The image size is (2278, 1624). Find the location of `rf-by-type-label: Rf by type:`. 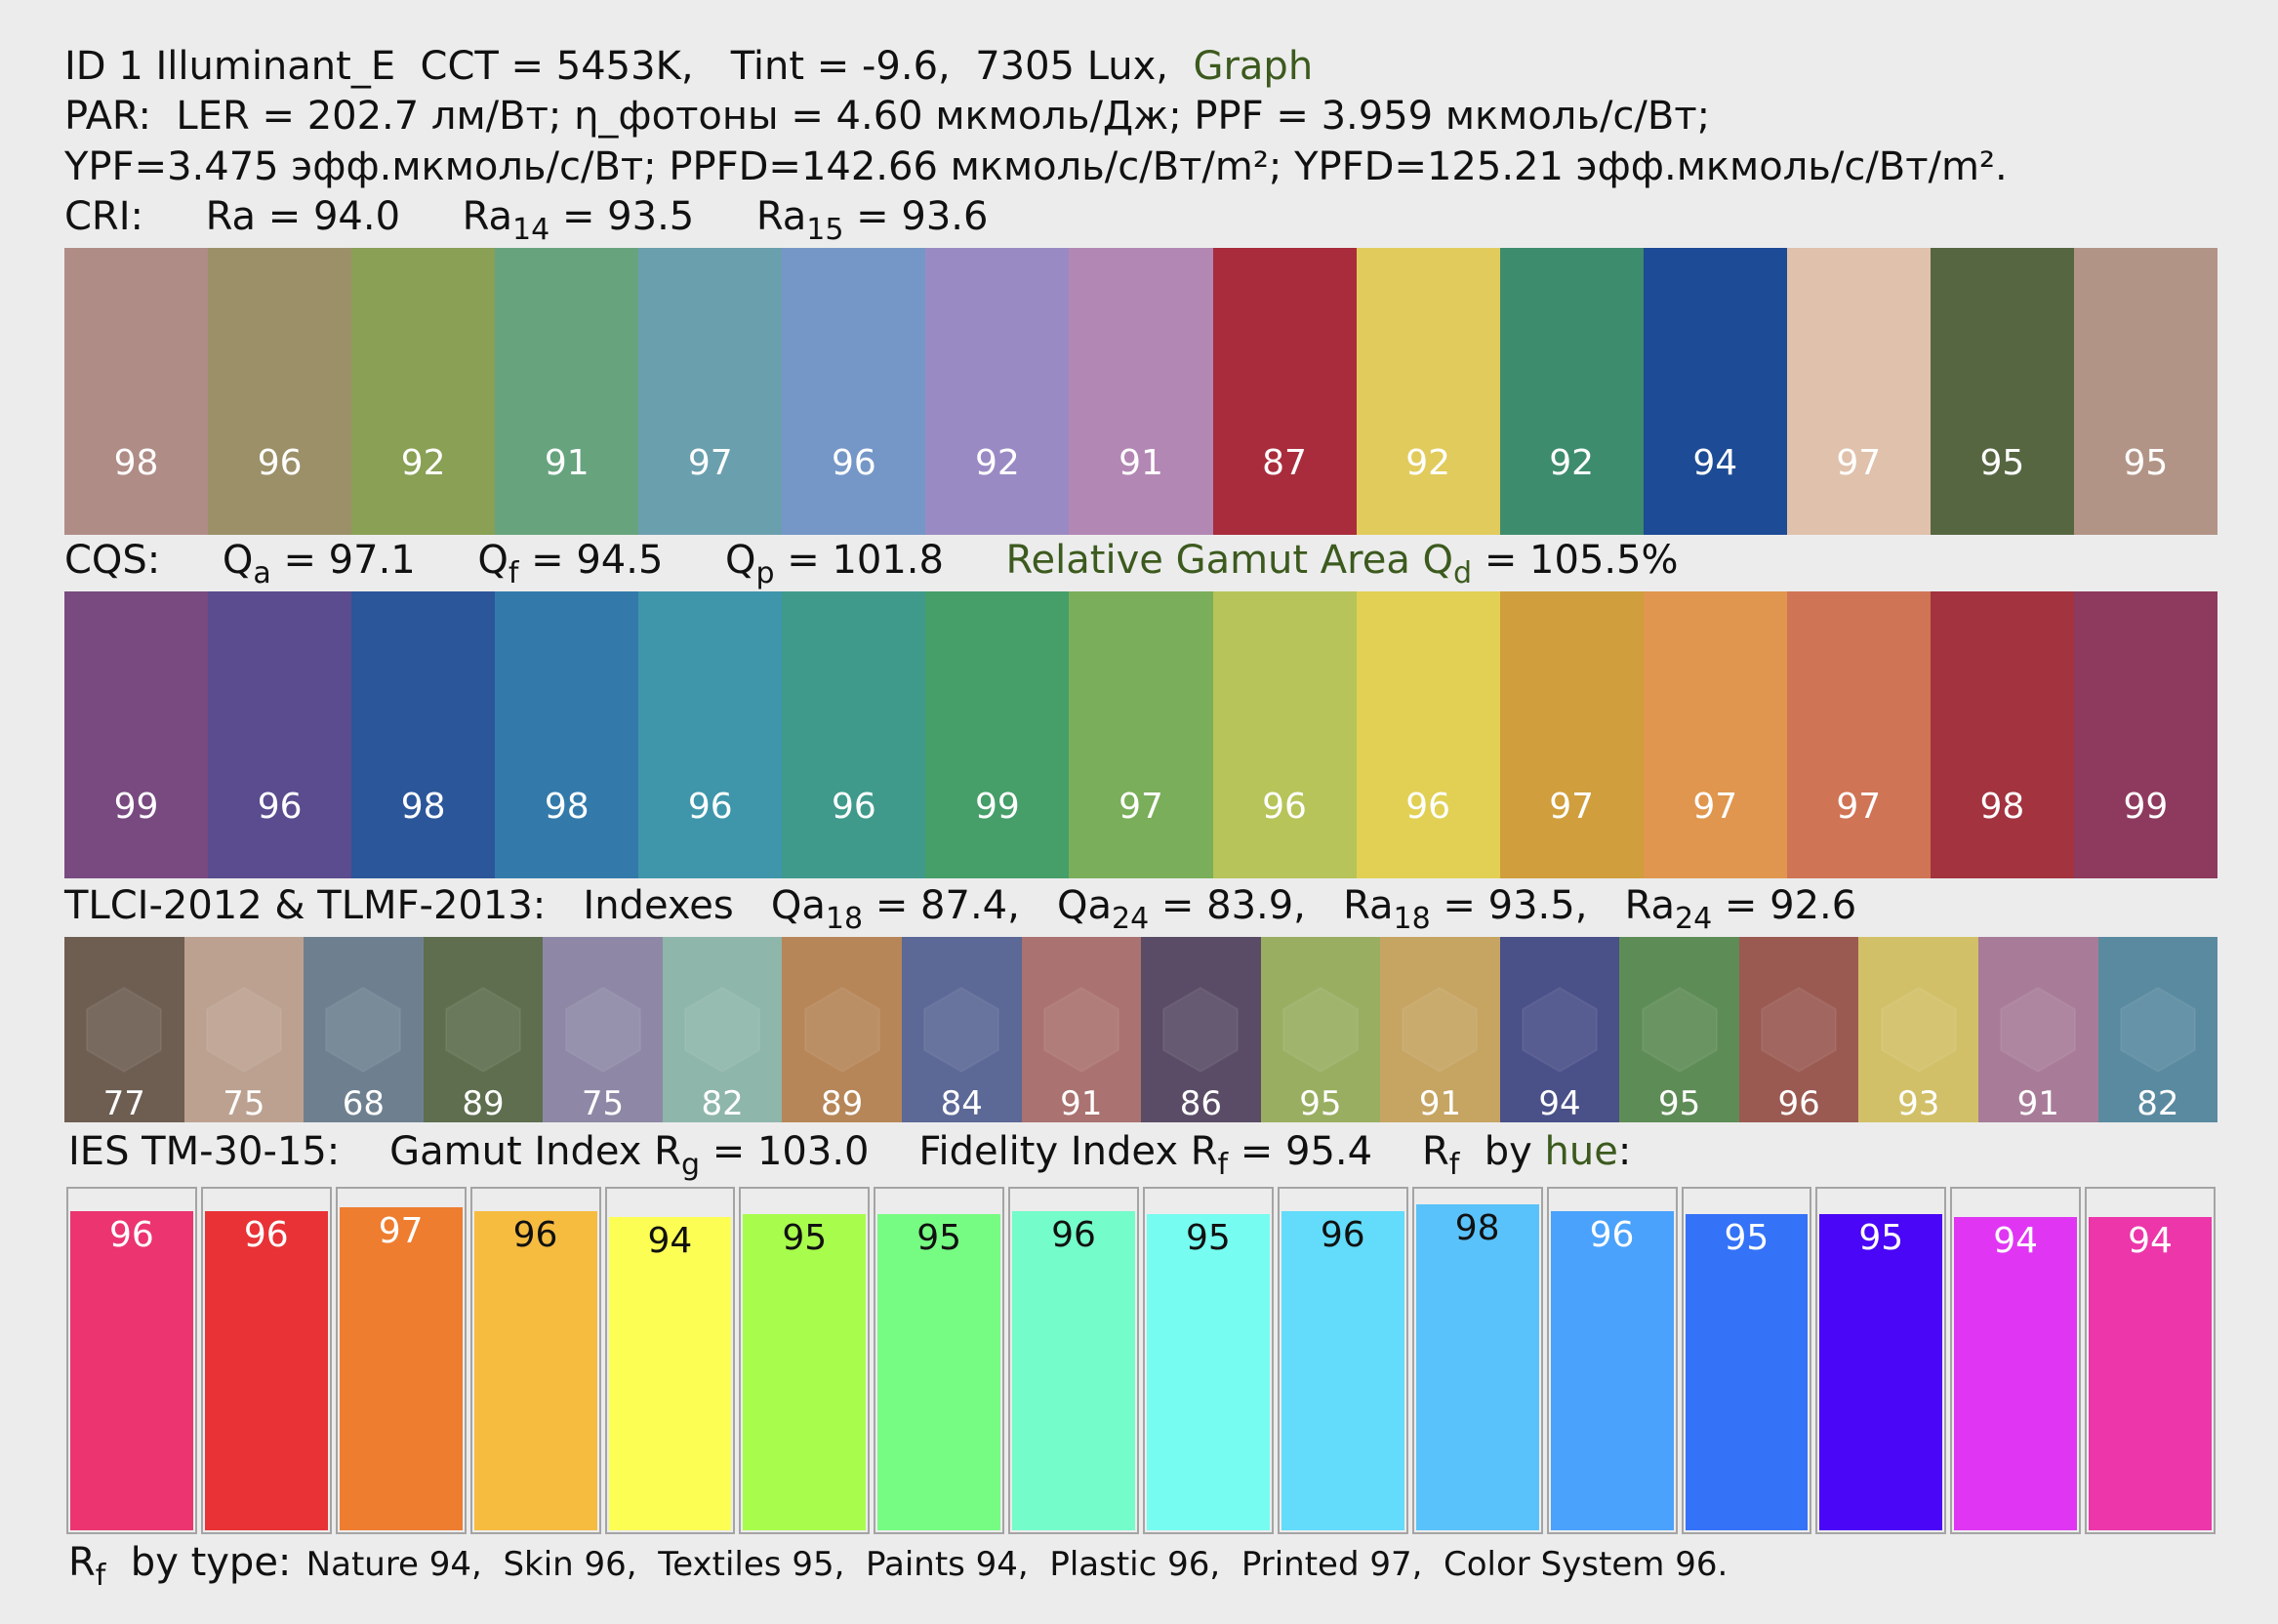

rf-by-type-label: Rf by type: is located at coordinates (180, 1566).